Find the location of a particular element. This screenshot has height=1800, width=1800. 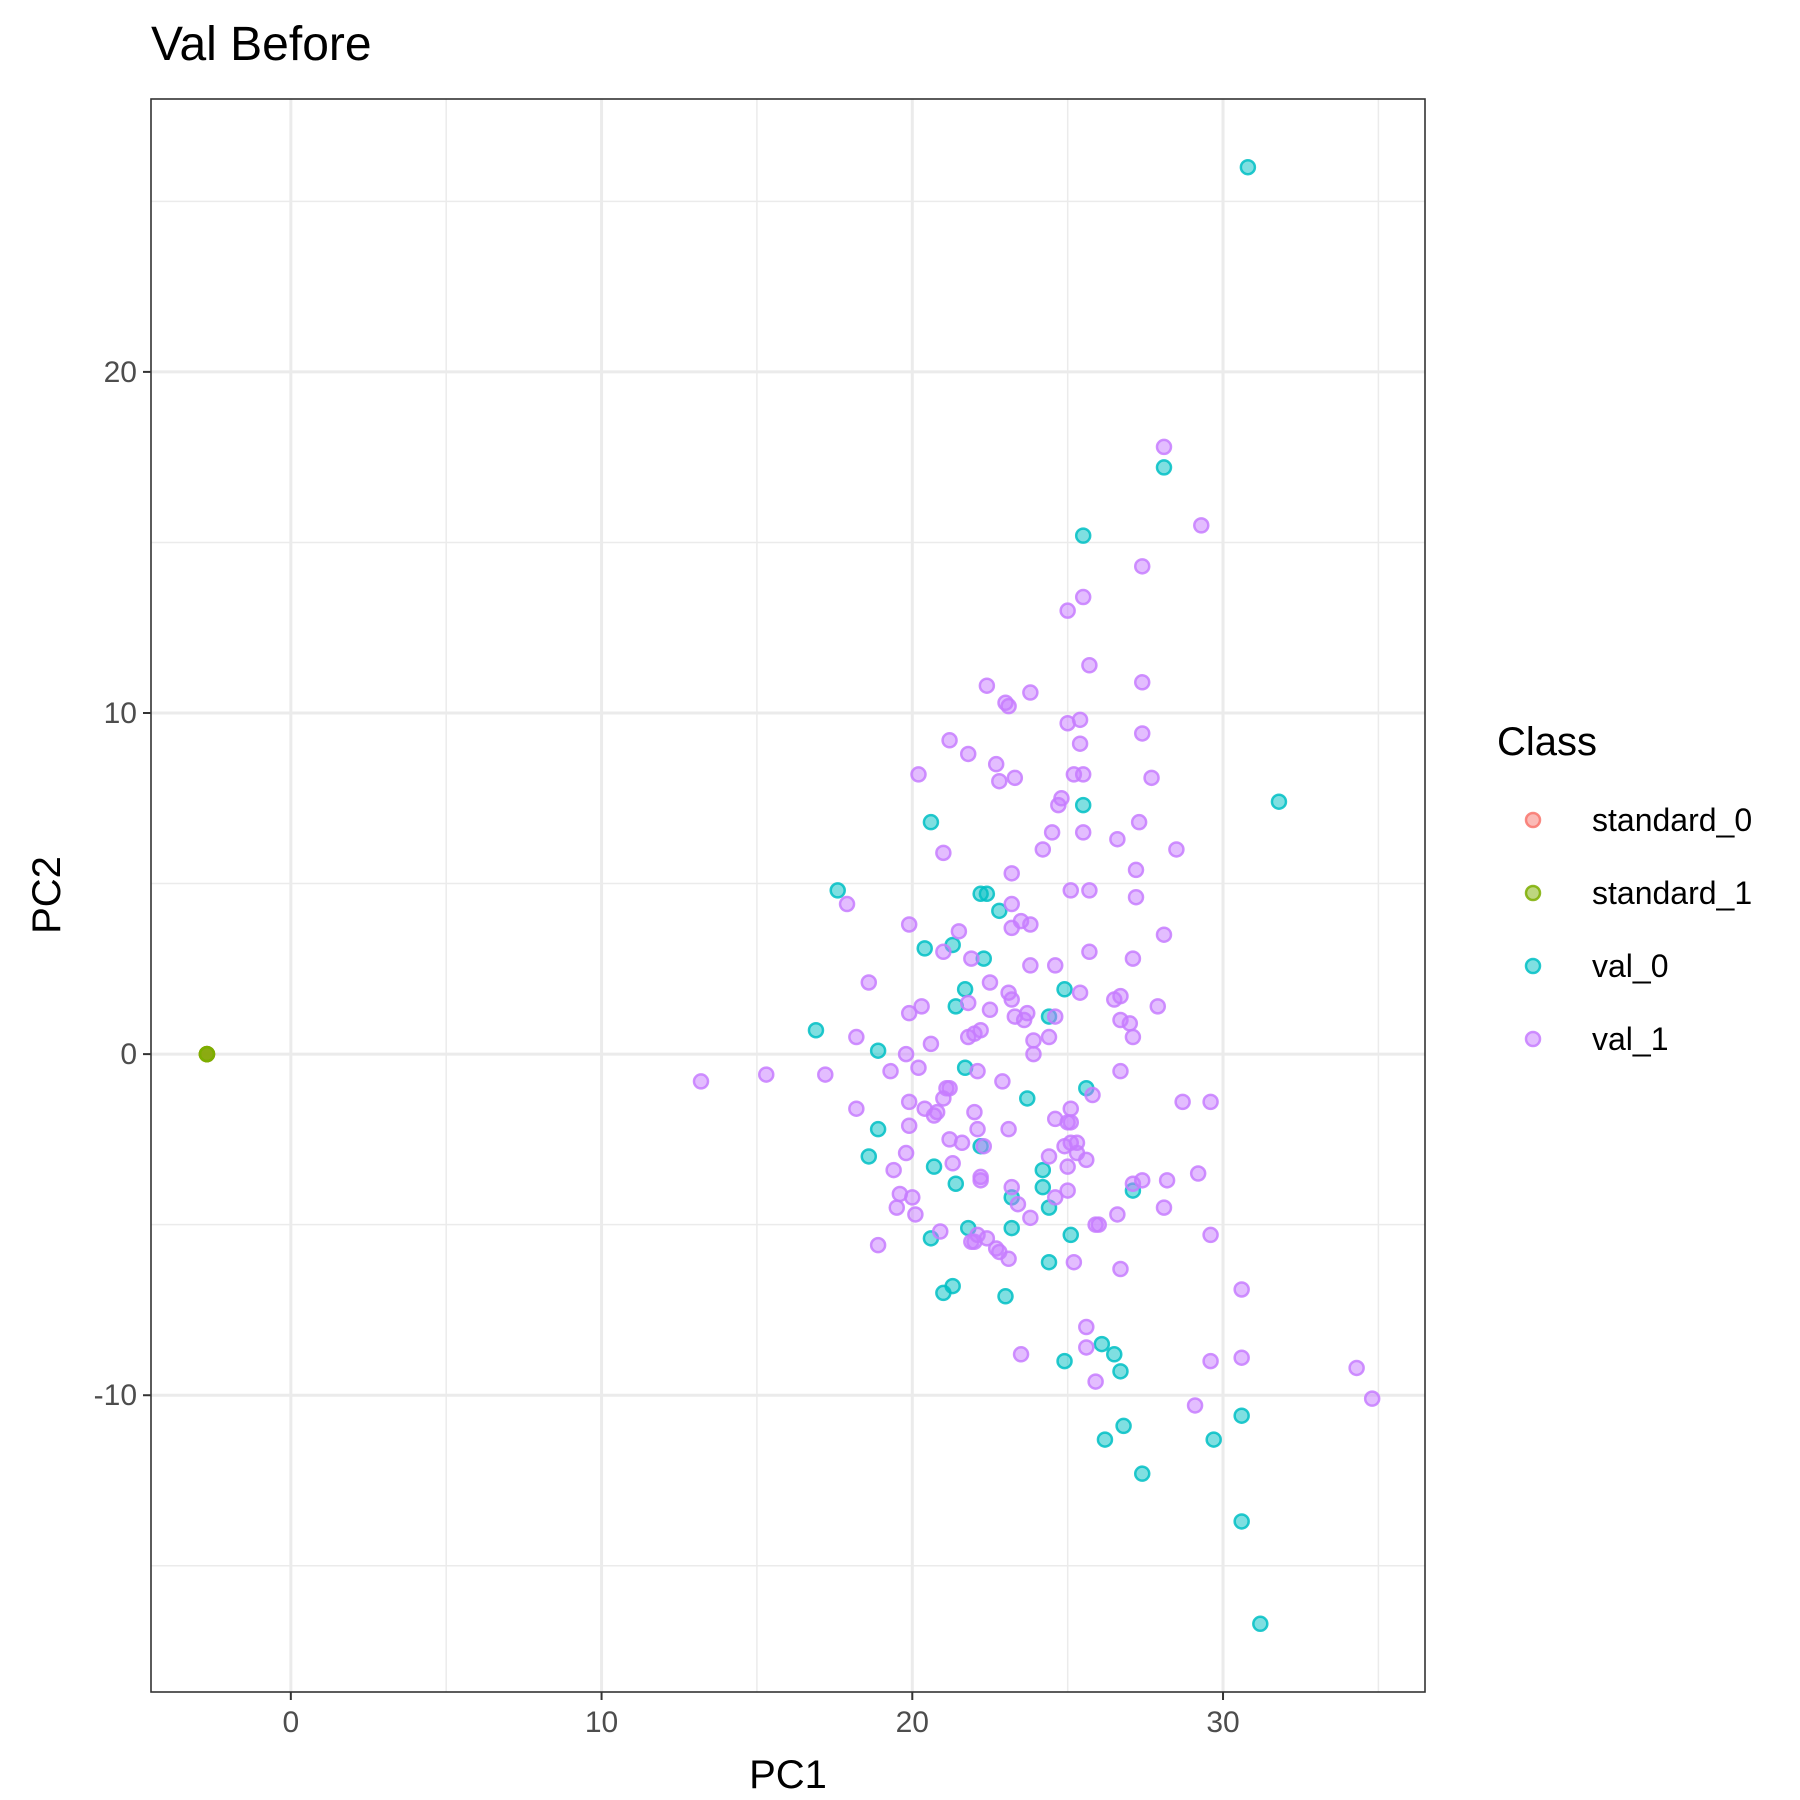

x-tick-label: 10 is located at coordinates (601, 1722).